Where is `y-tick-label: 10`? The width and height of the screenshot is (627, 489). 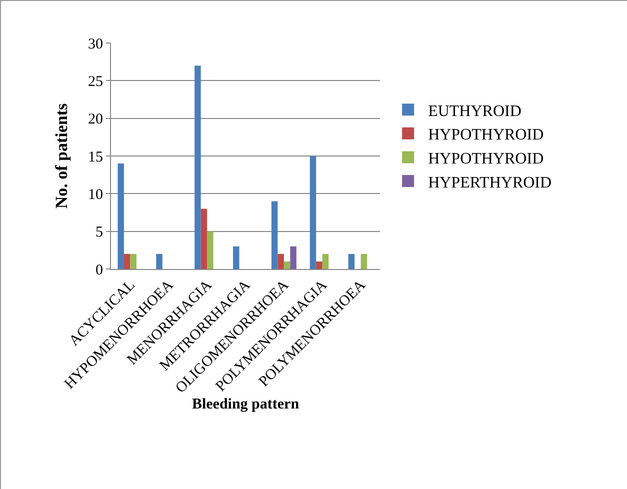 y-tick-label: 10 is located at coordinates (95, 194).